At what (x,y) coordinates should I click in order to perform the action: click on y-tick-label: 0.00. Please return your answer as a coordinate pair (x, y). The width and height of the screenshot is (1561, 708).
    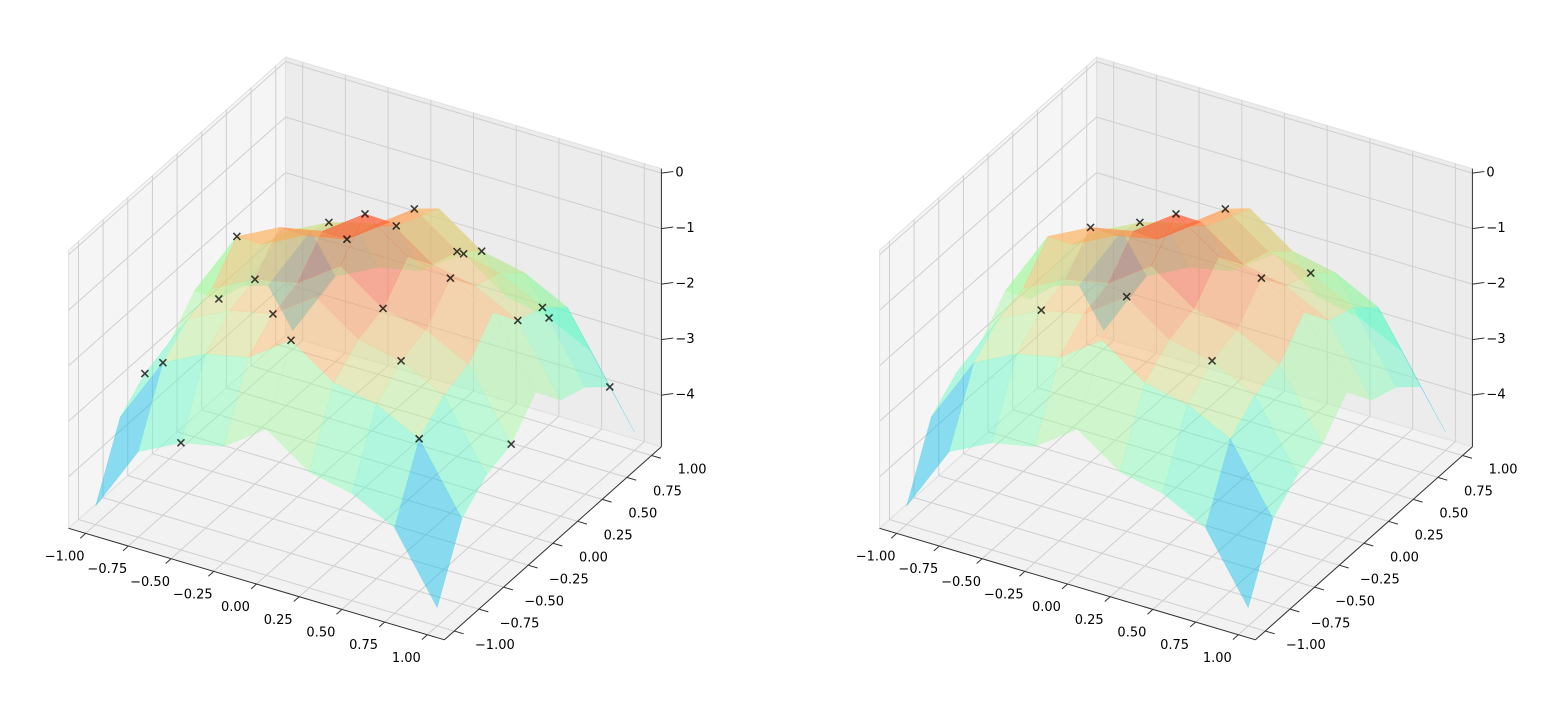
    Looking at the image, I should click on (1404, 557).